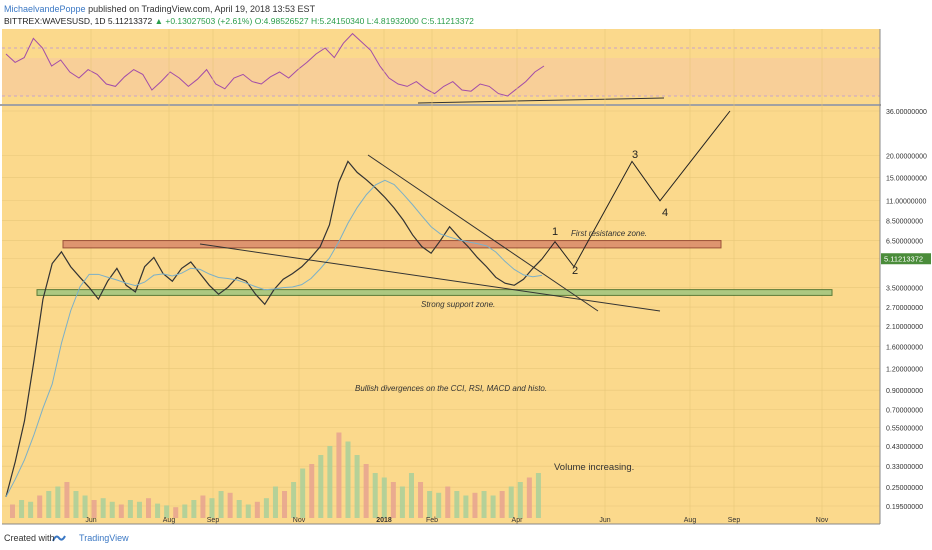 The image size is (932, 550). Describe the element at coordinates (904, 369) in the screenshot. I see `y-tick-label: 1.20000000` at that location.